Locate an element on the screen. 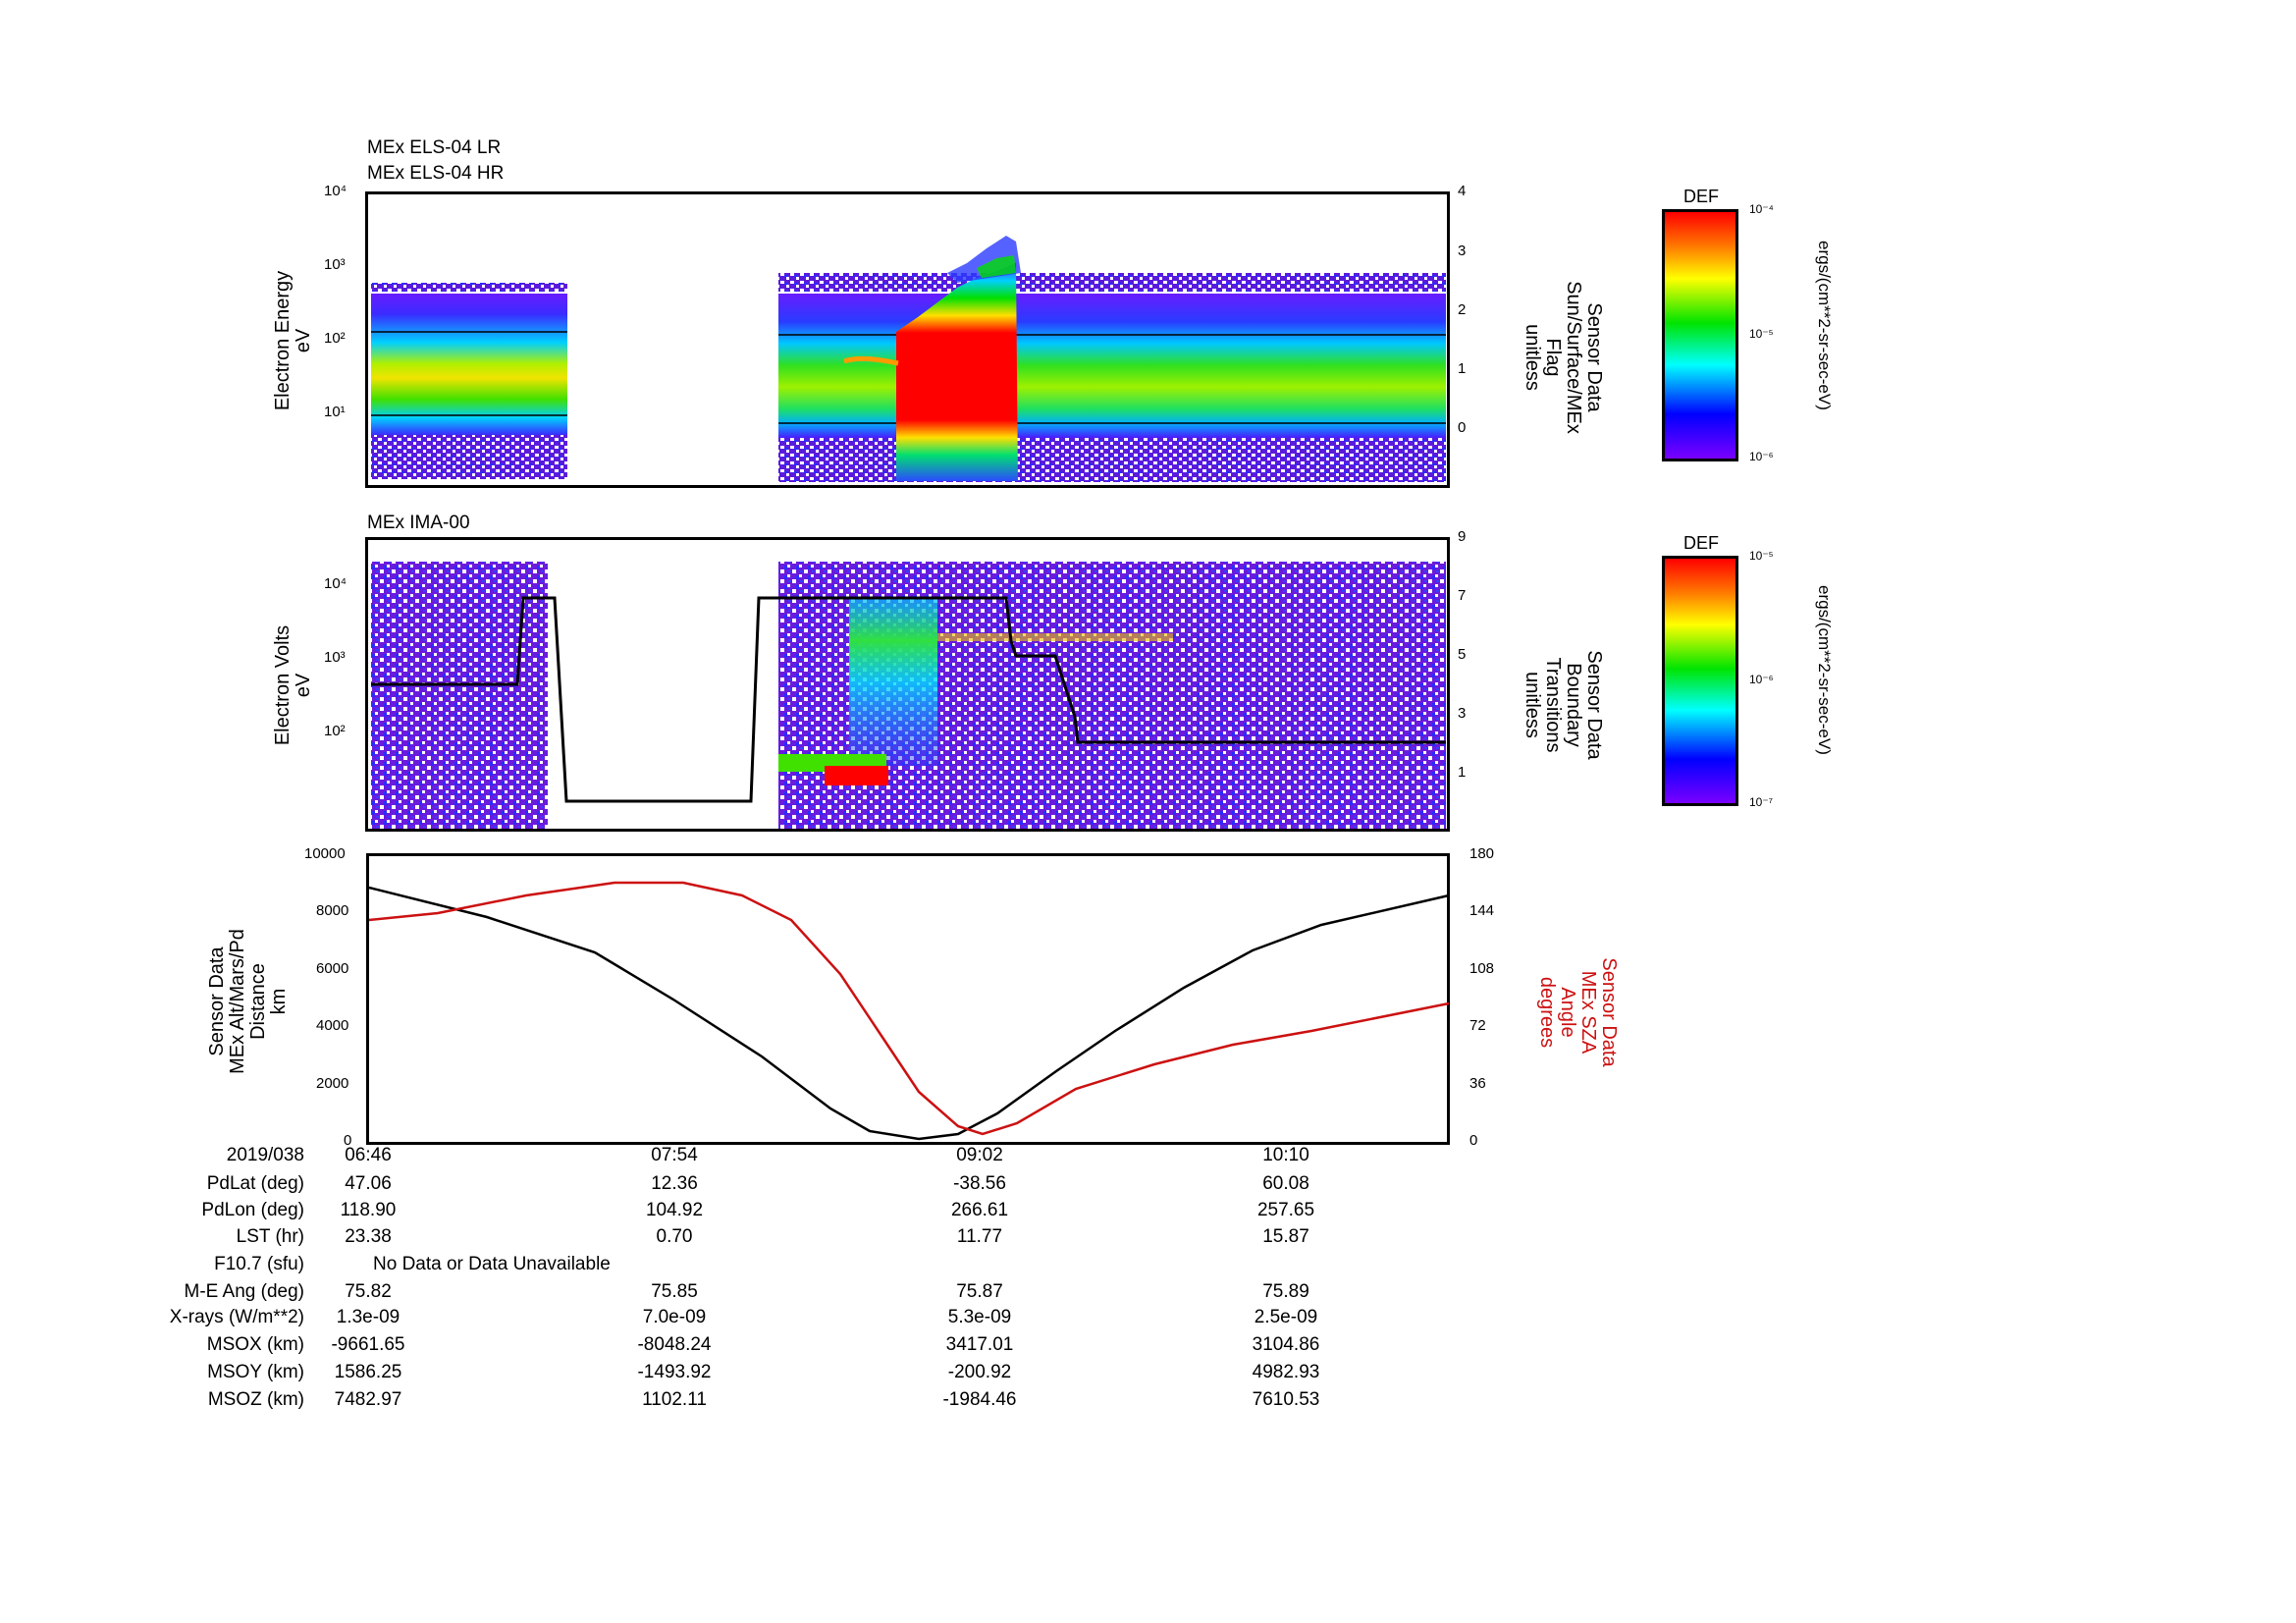  els-y2tick-1: 1 is located at coordinates (1462, 368).